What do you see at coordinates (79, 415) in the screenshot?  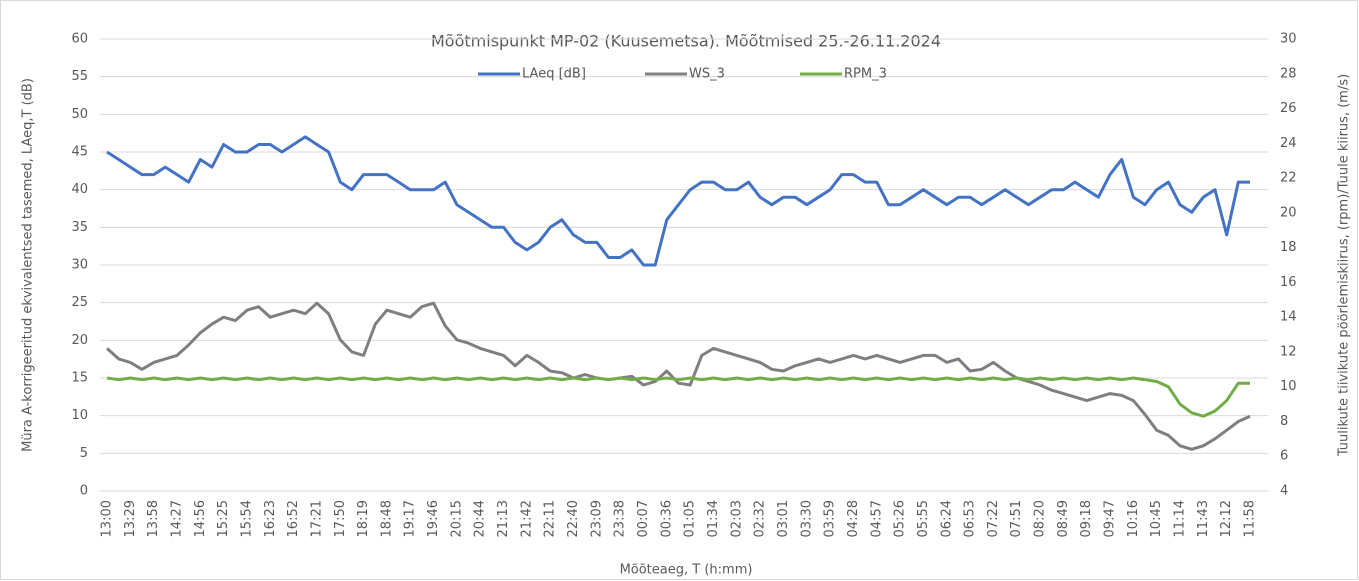 I see `y-tick-label: 10` at bounding box center [79, 415].